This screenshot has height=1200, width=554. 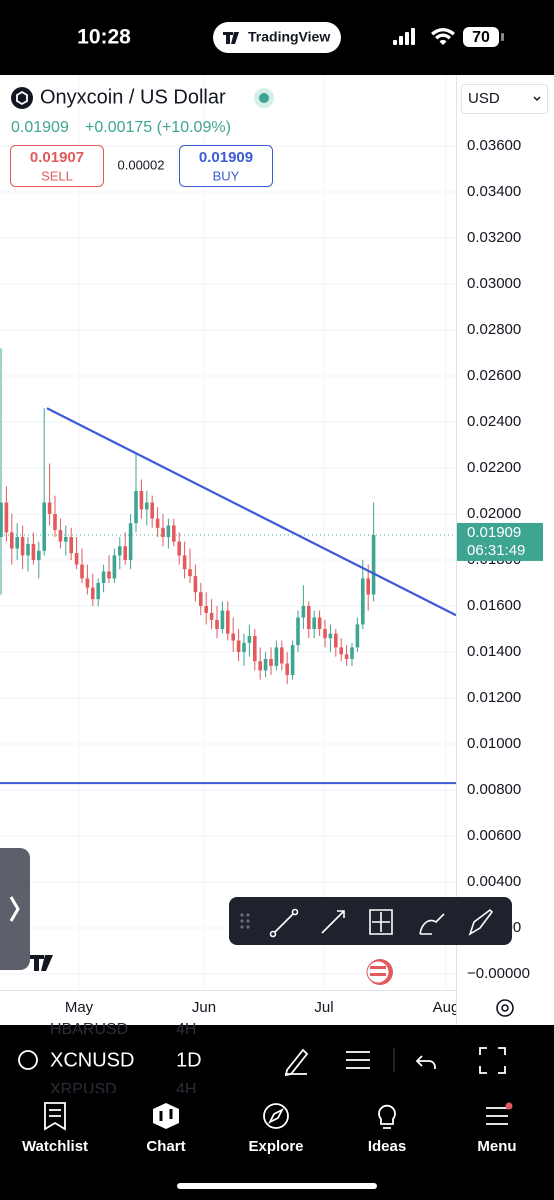 I want to click on y-tick-label: 0.02600, so click(x=494, y=375).